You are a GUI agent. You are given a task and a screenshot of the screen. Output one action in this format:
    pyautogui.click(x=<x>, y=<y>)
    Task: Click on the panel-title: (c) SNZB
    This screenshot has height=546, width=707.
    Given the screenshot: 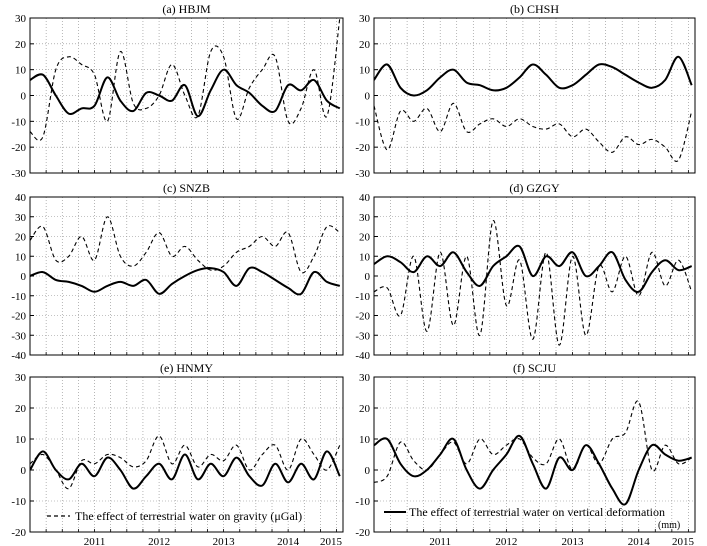 What is the action you would take?
    pyautogui.click(x=186, y=188)
    